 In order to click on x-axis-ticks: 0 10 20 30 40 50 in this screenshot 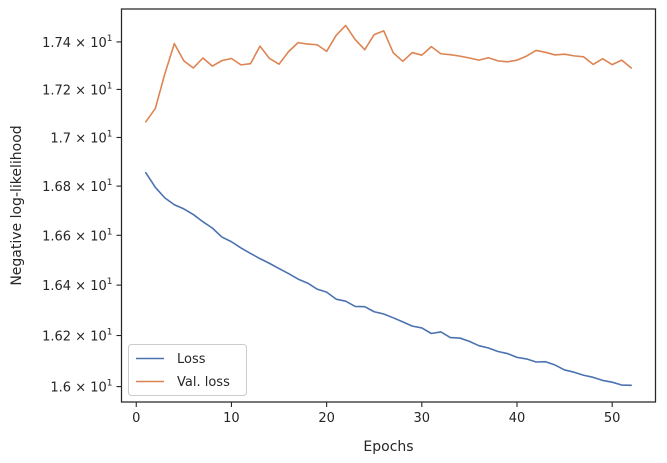, I will do `click(376, 414)`.